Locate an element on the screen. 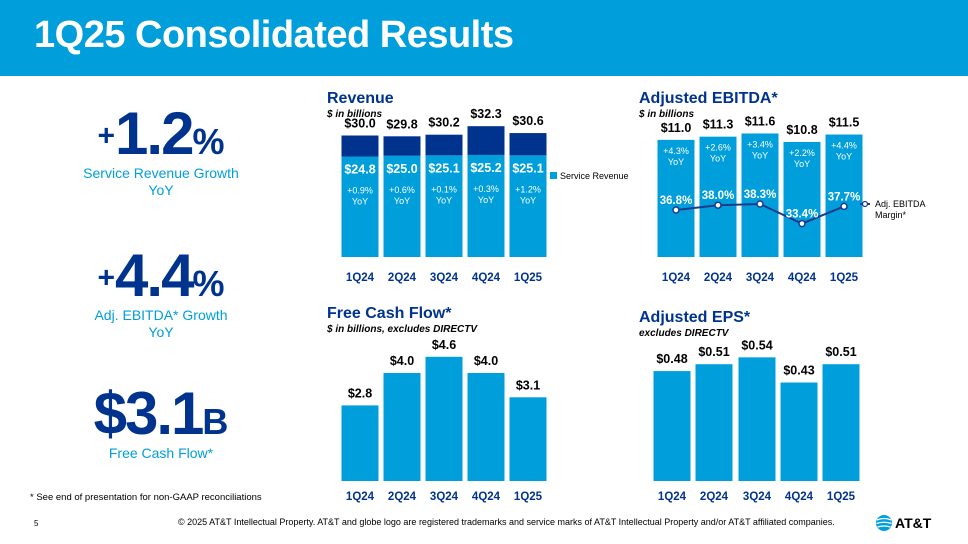 This screenshot has width=968, height=544. revenue-service-label: $25.2 is located at coordinates (485, 168).